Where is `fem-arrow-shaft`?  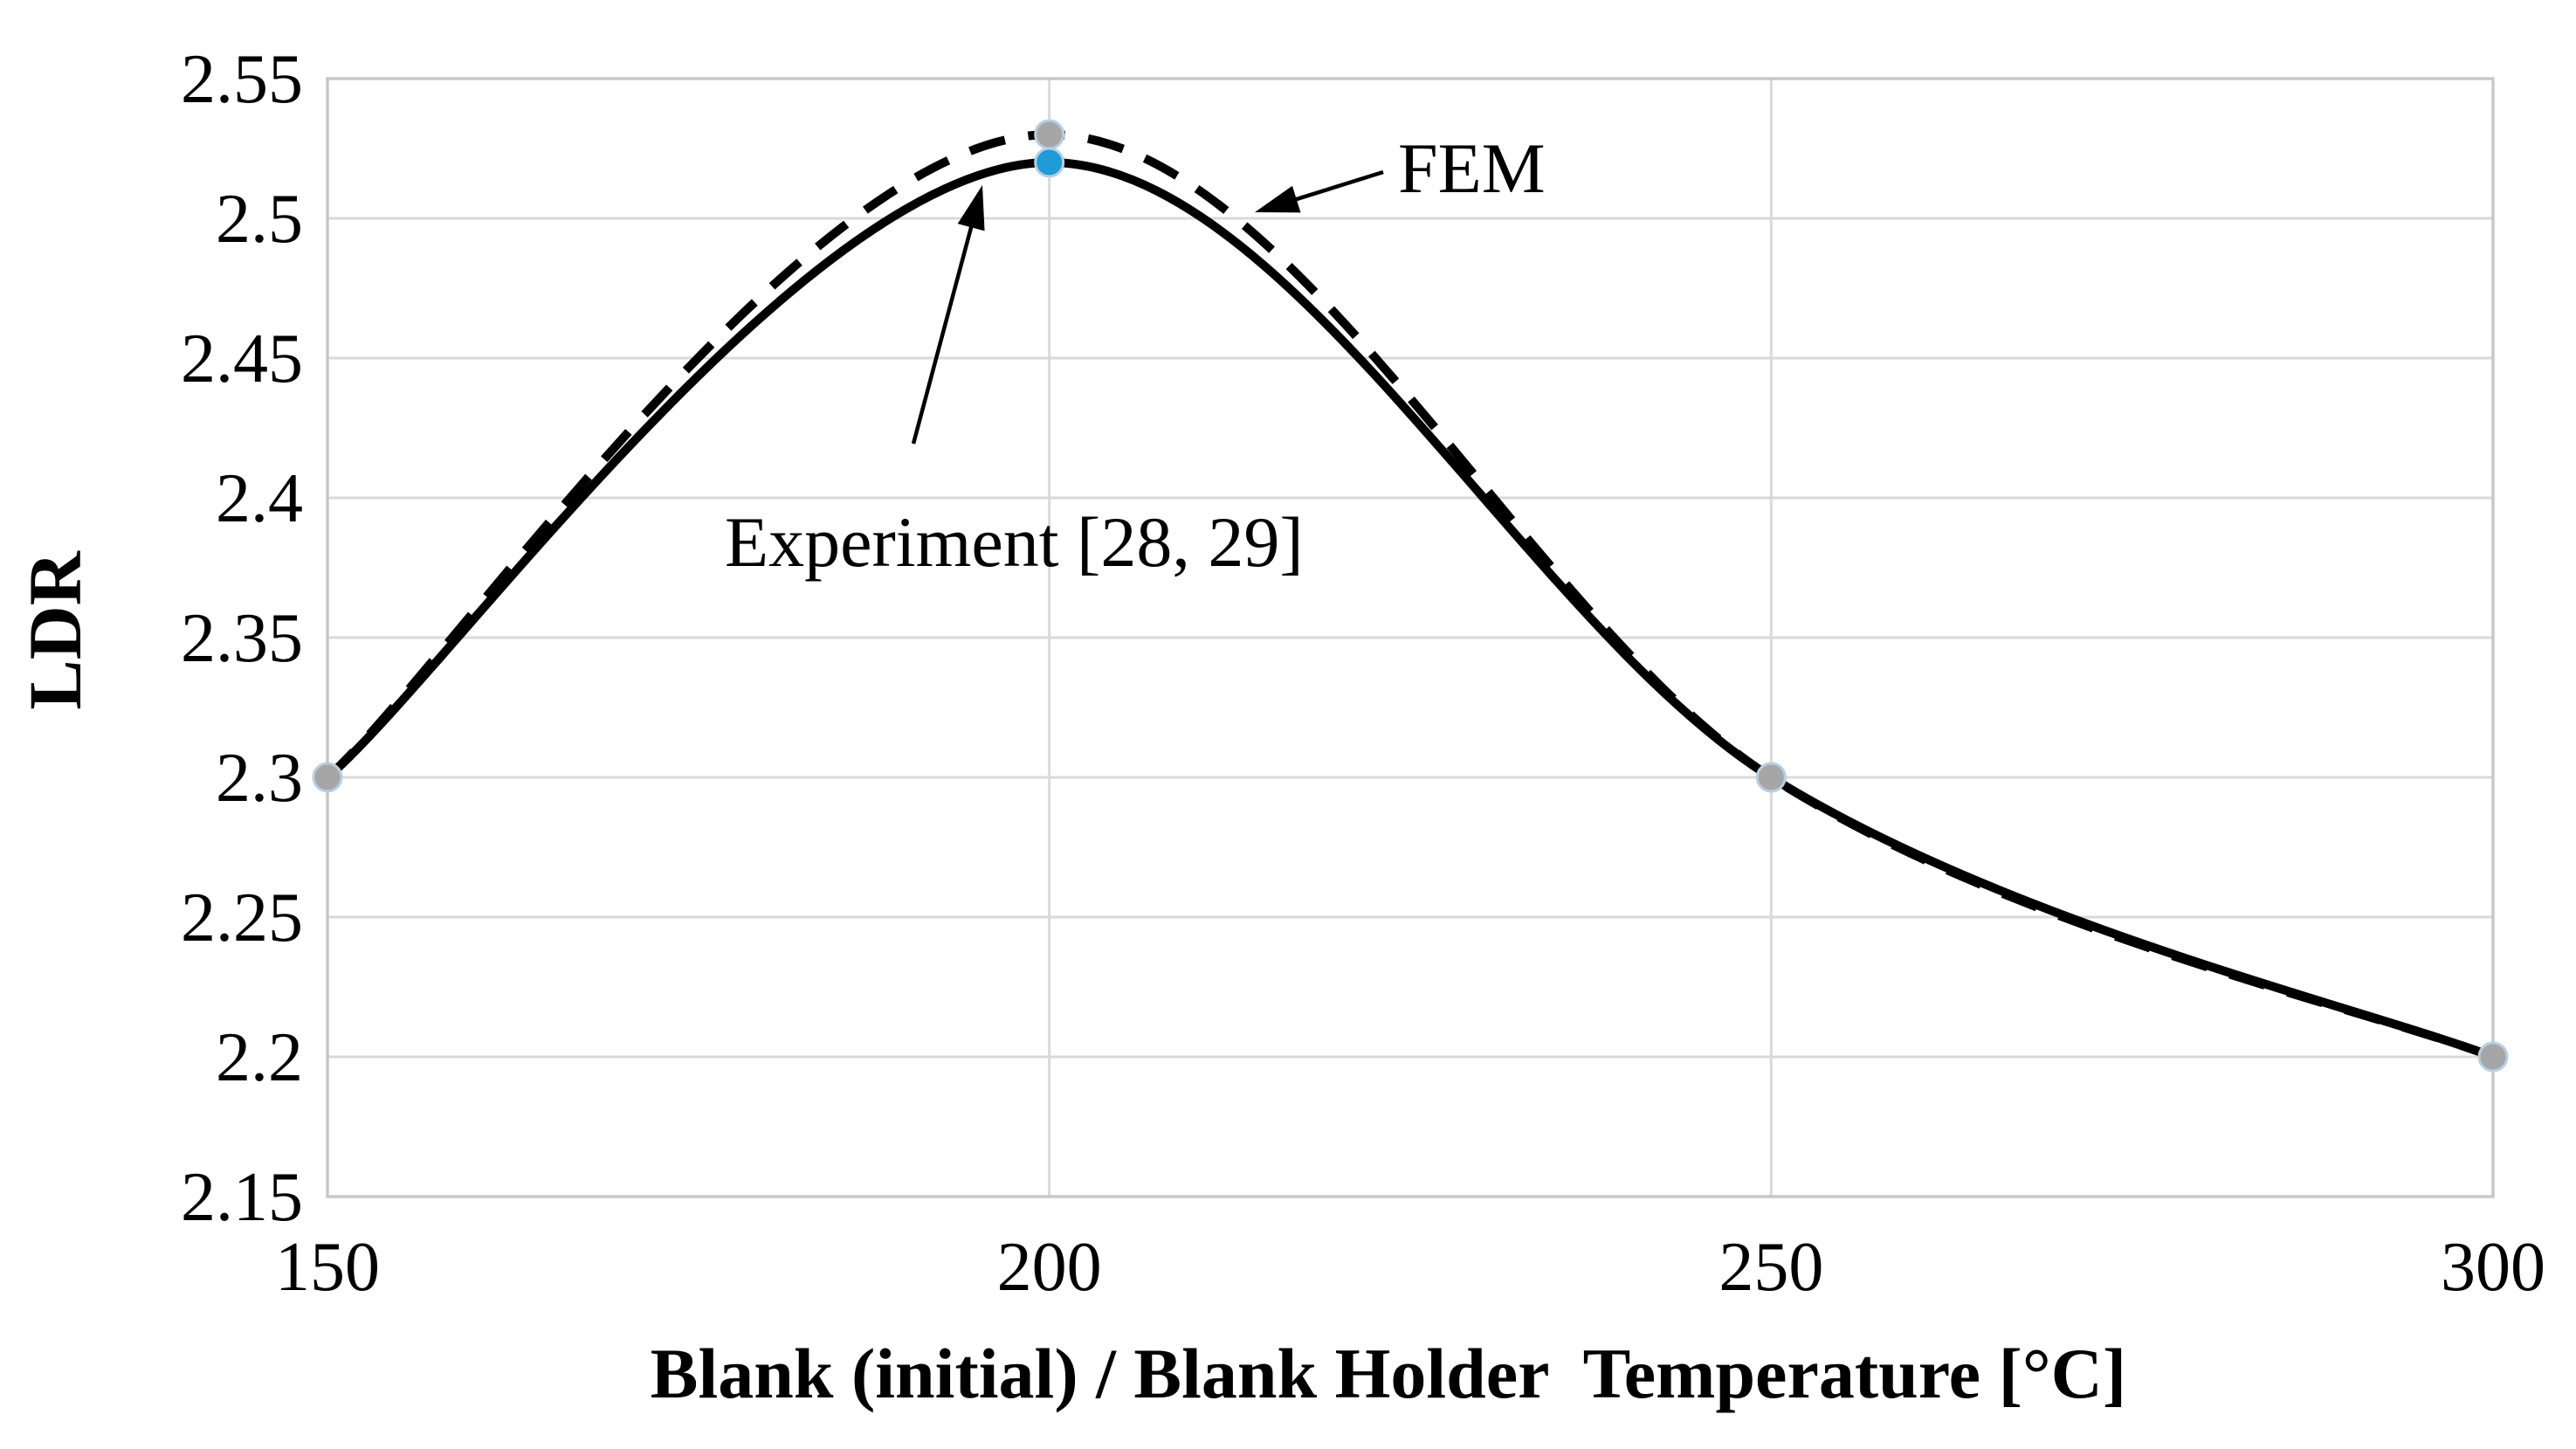 fem-arrow-shaft is located at coordinates (1336, 186).